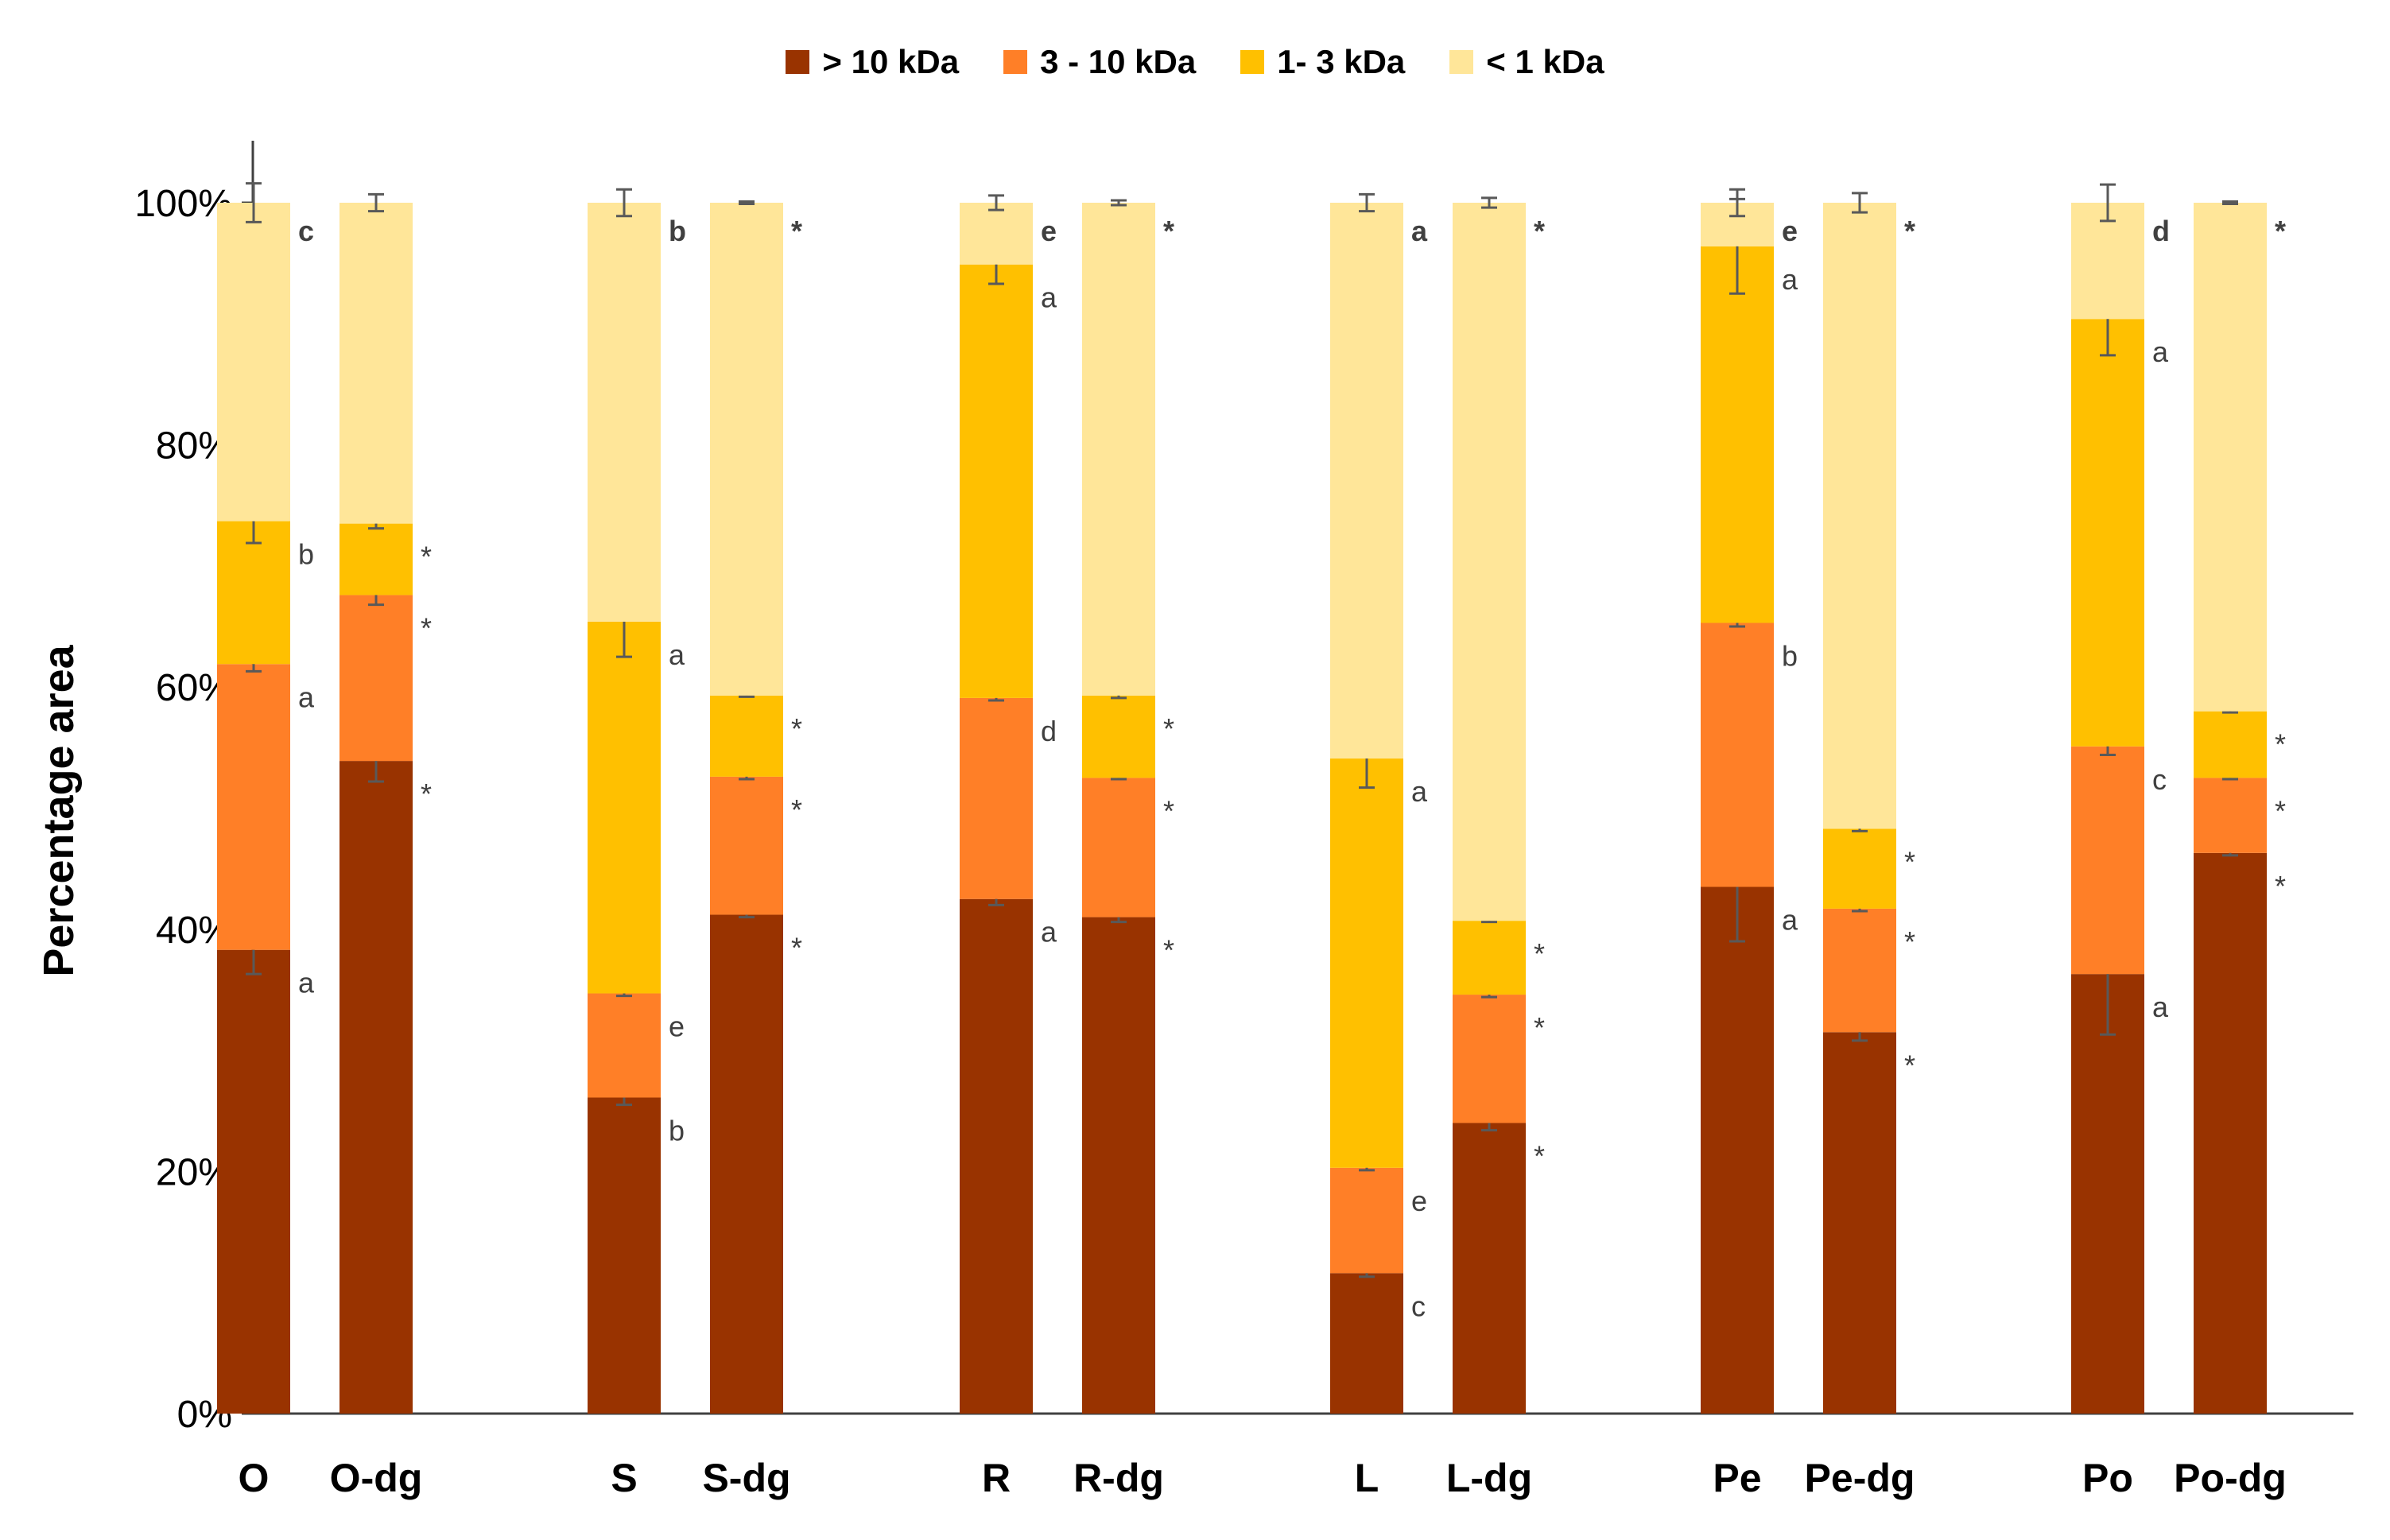 The image size is (2390, 1540). What do you see at coordinates (891, 61) in the screenshot?
I see `legend-label-gt10: > 10 kDa` at bounding box center [891, 61].